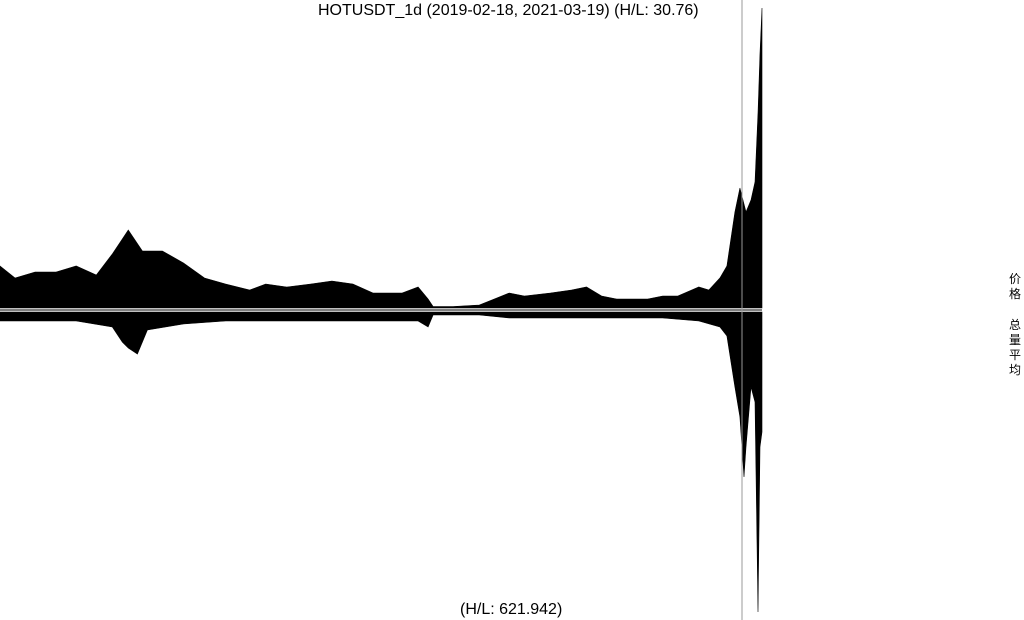 This screenshot has height=620, width=1024. I want to click on series-label-price: 价格, so click(1014, 286).